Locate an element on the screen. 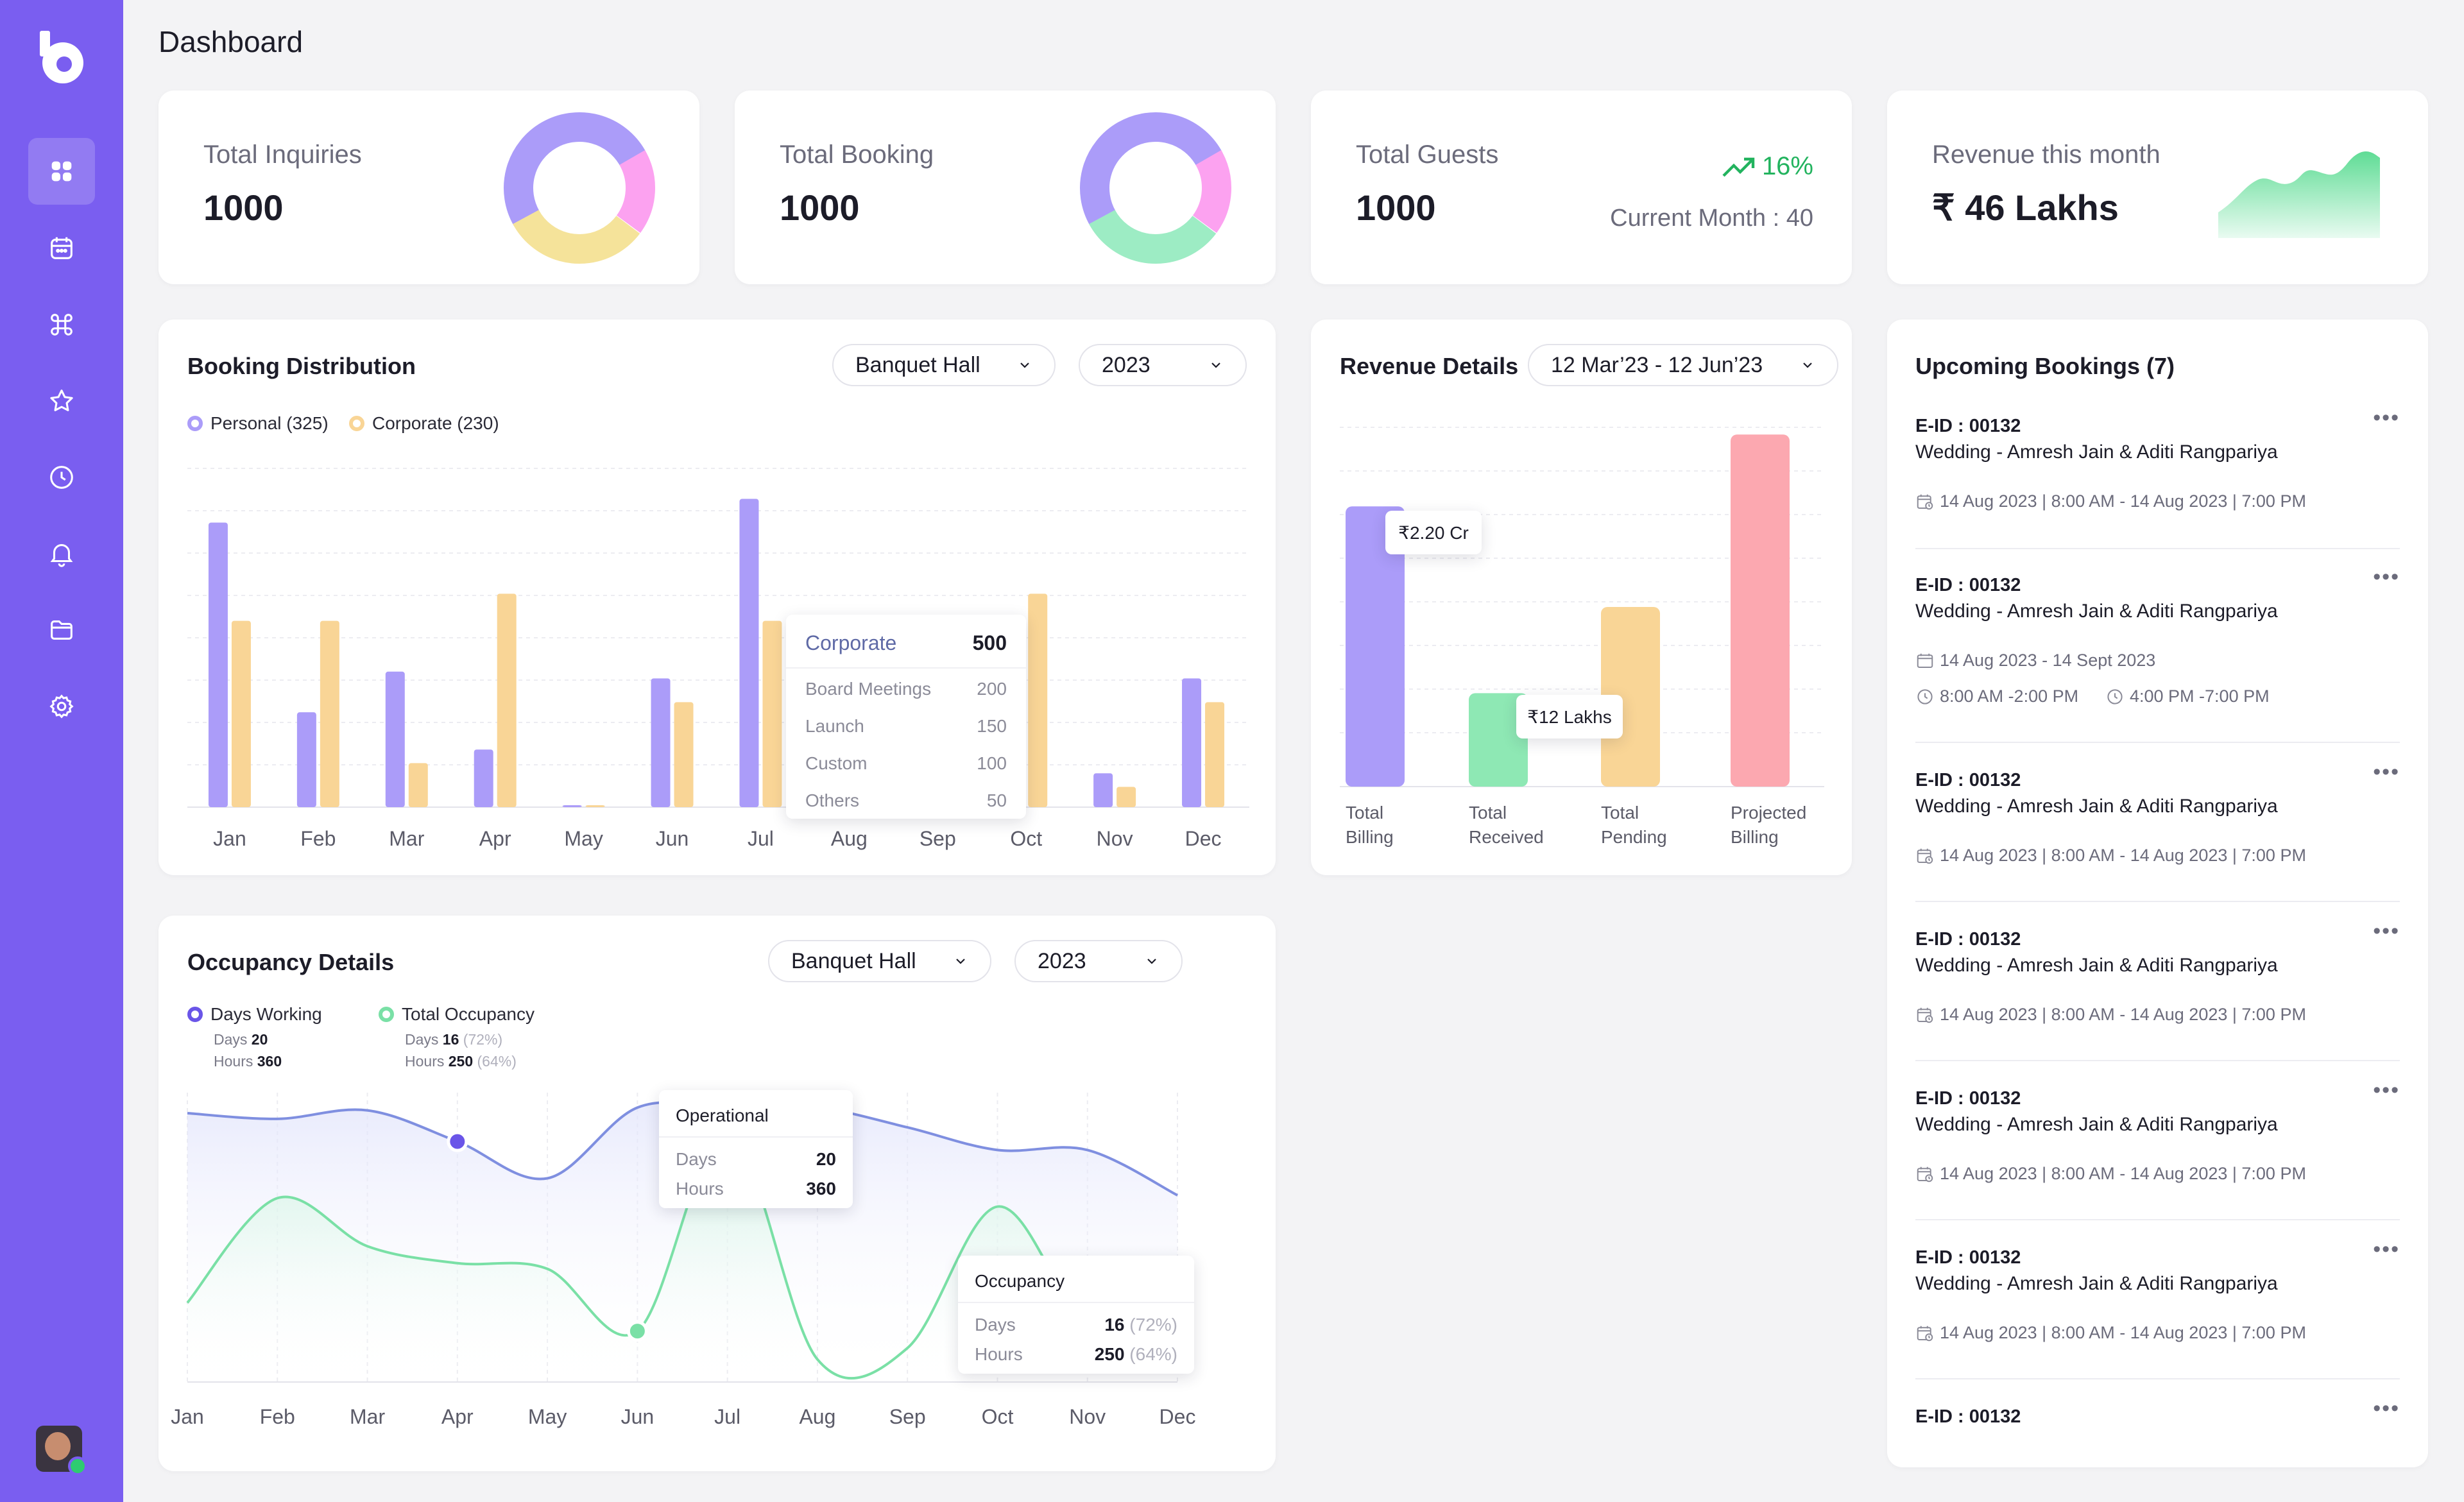  occupancy-venue-dropdown: Banquet Hall is located at coordinates (880, 961).